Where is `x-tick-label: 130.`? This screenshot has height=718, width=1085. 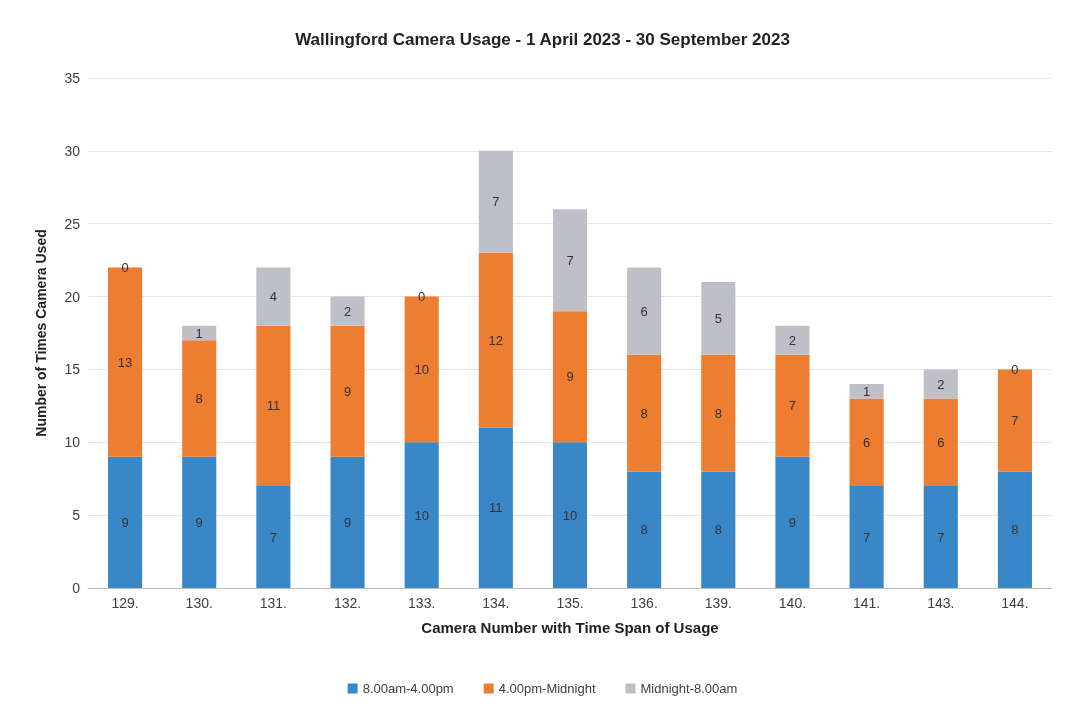 x-tick-label: 130. is located at coordinates (199, 603).